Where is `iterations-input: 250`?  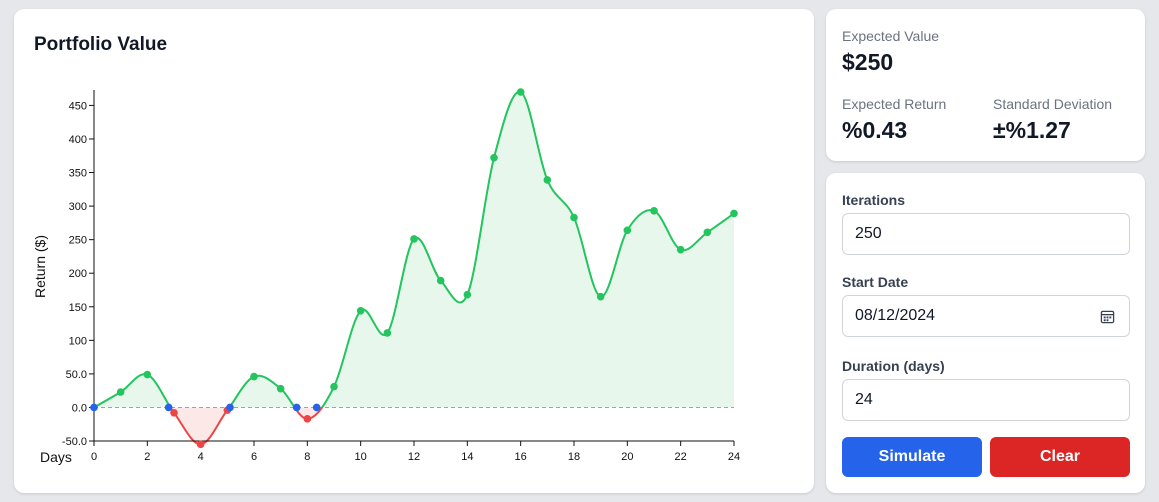
iterations-input: 250 is located at coordinates (986, 234).